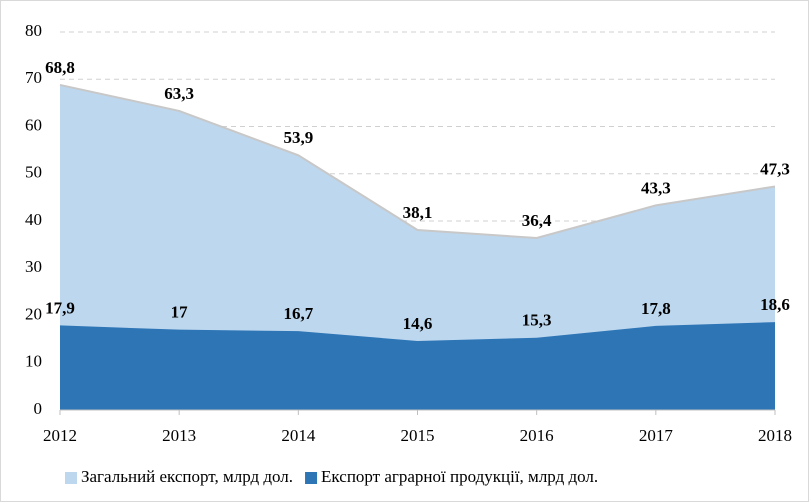 The width and height of the screenshot is (811, 504). What do you see at coordinates (656, 187) in the screenshot?
I see `value-label: 43,3` at bounding box center [656, 187].